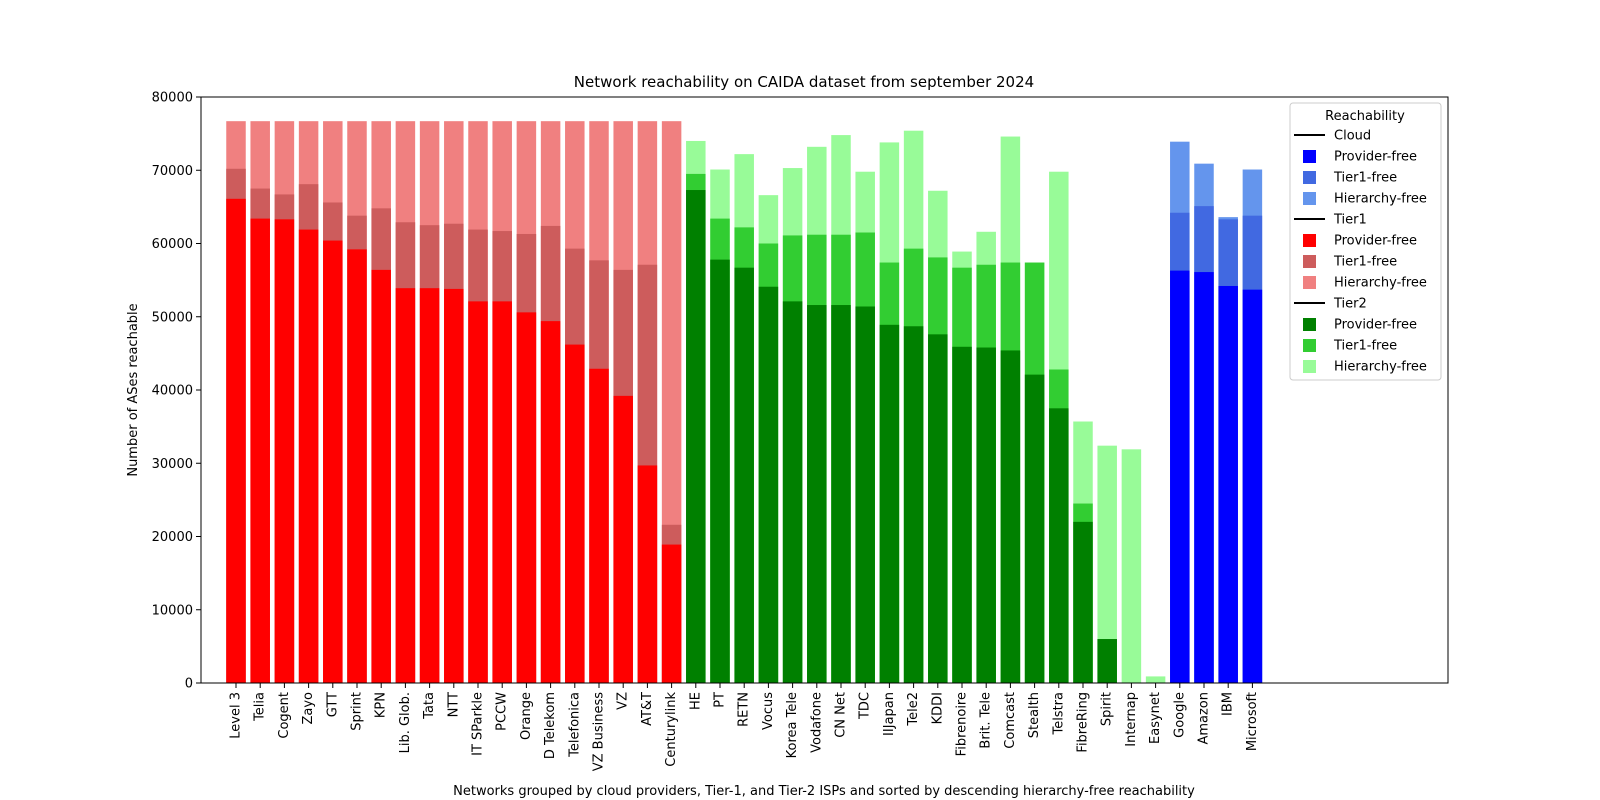 The height and width of the screenshot is (800, 1600). Describe the element at coordinates (172, 610) in the screenshot. I see `y-tick-label: 10000` at that location.